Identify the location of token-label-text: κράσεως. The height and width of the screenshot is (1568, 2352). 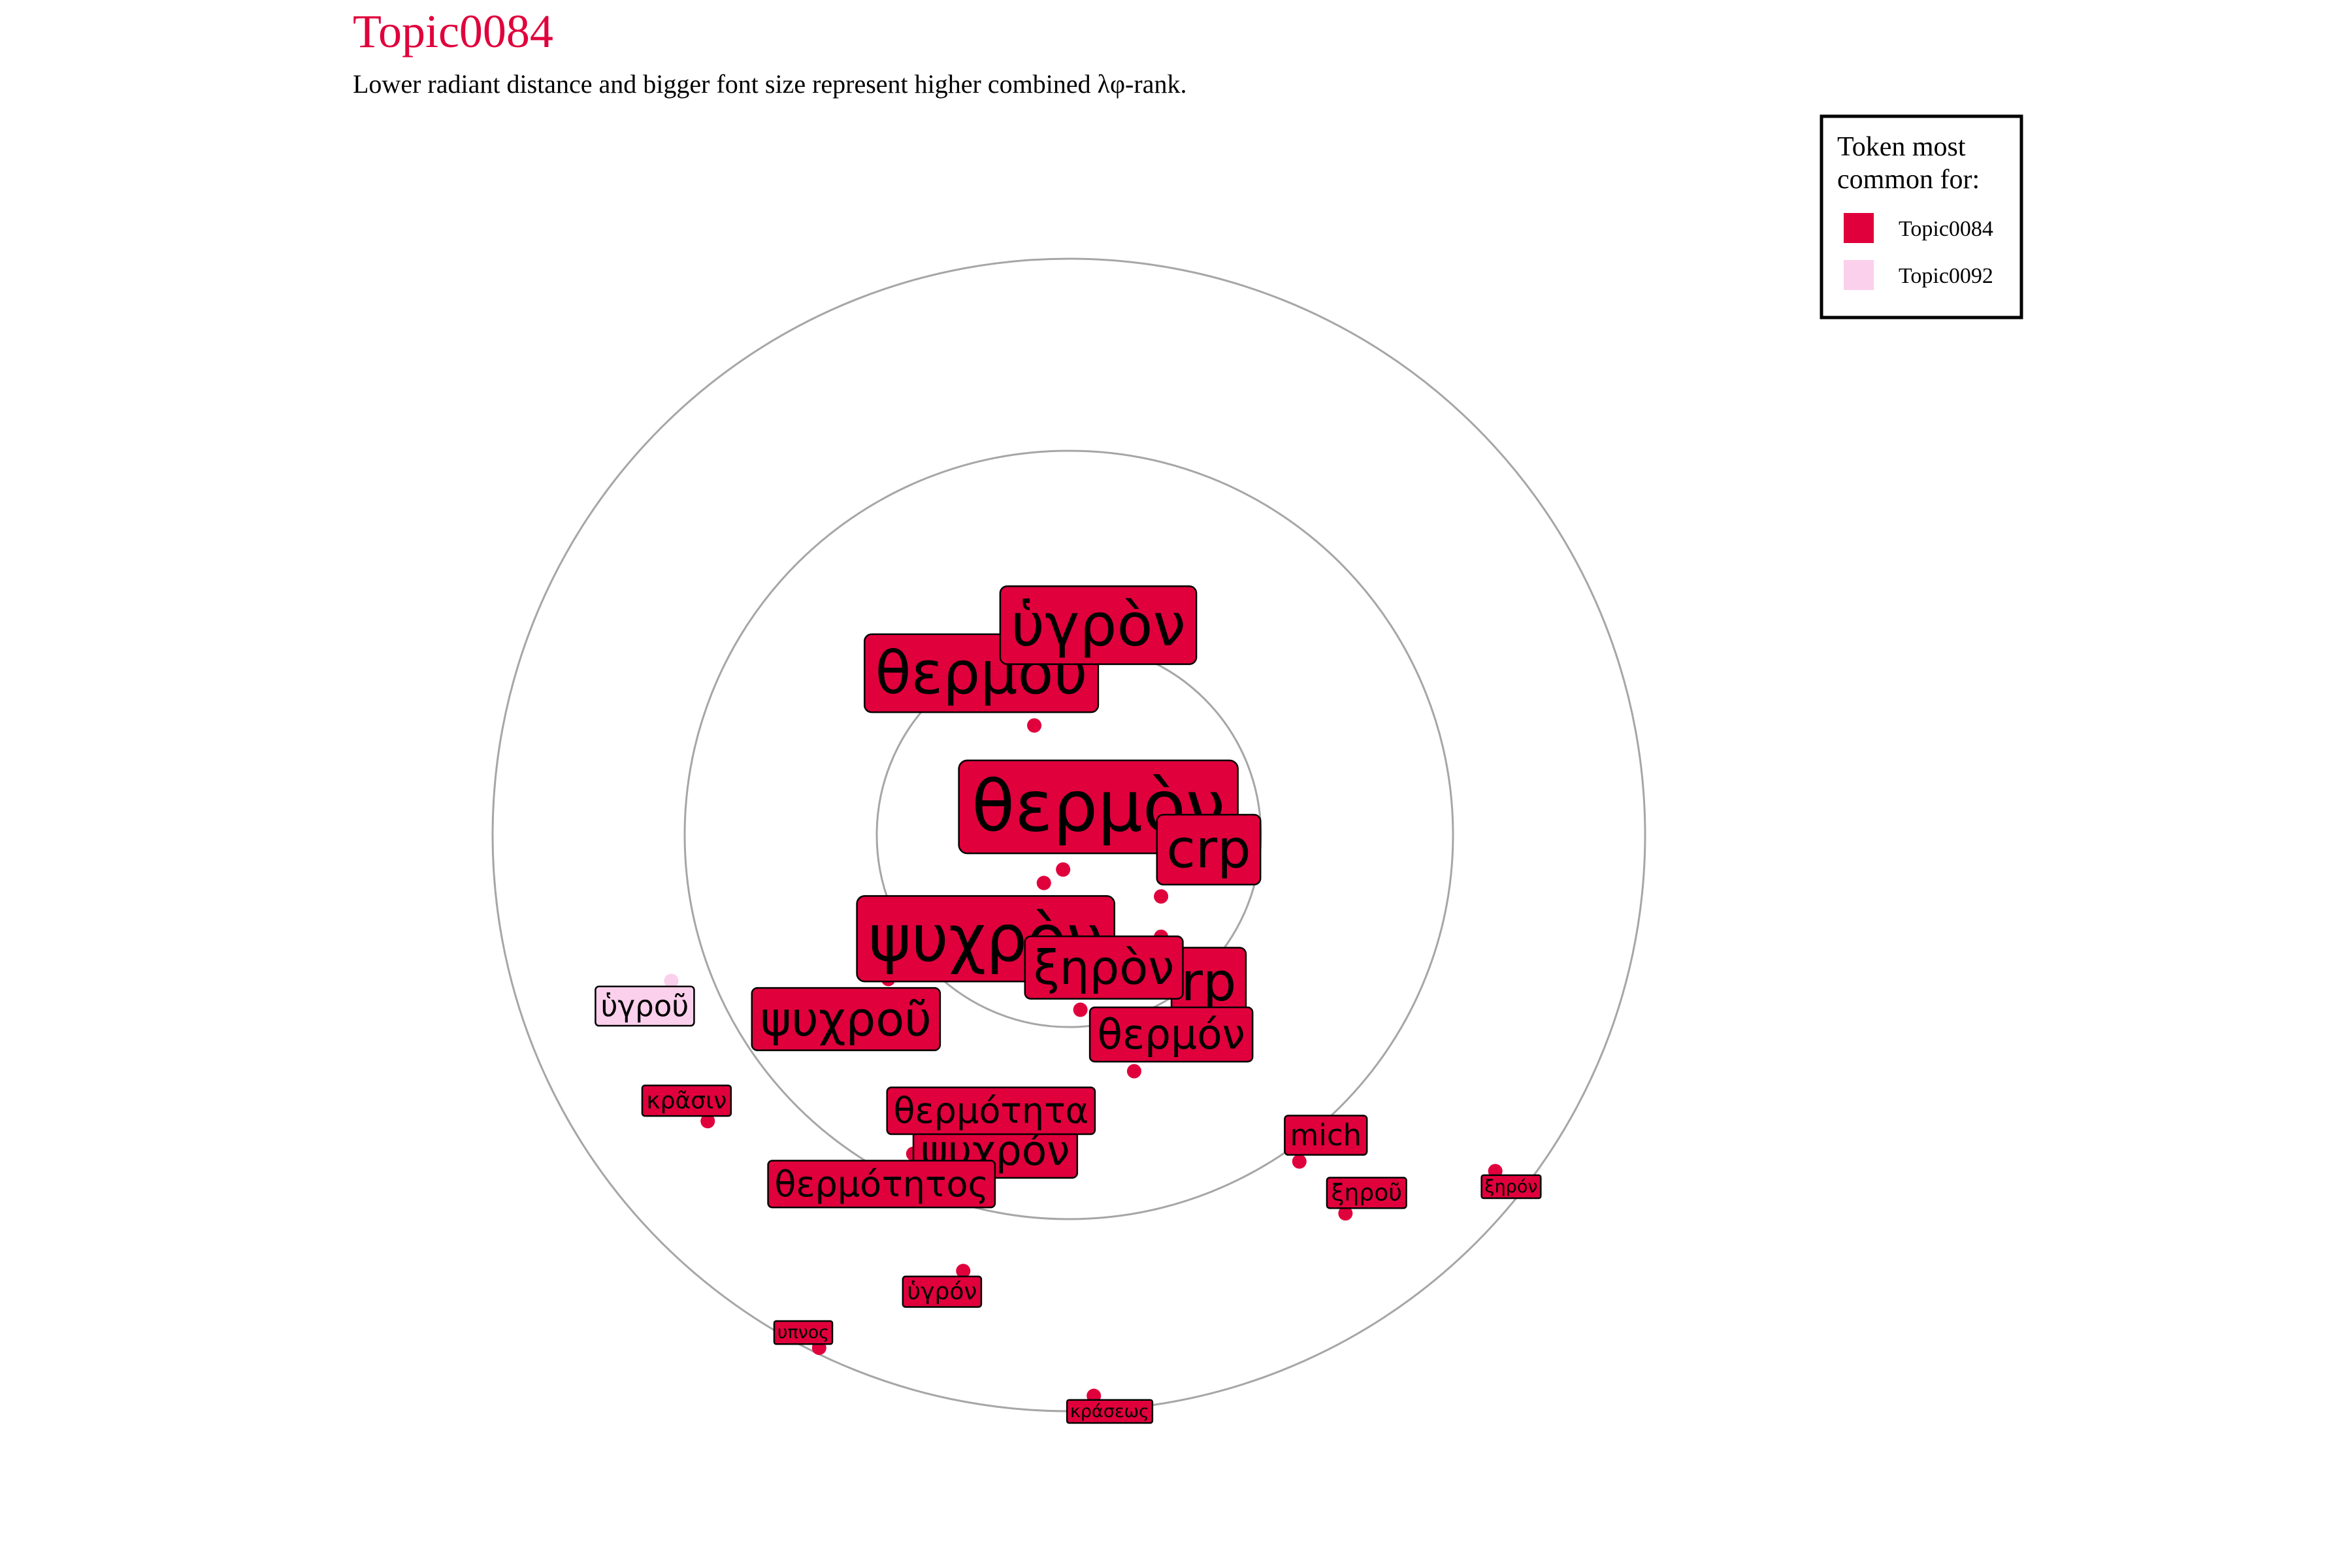
(1109, 1411).